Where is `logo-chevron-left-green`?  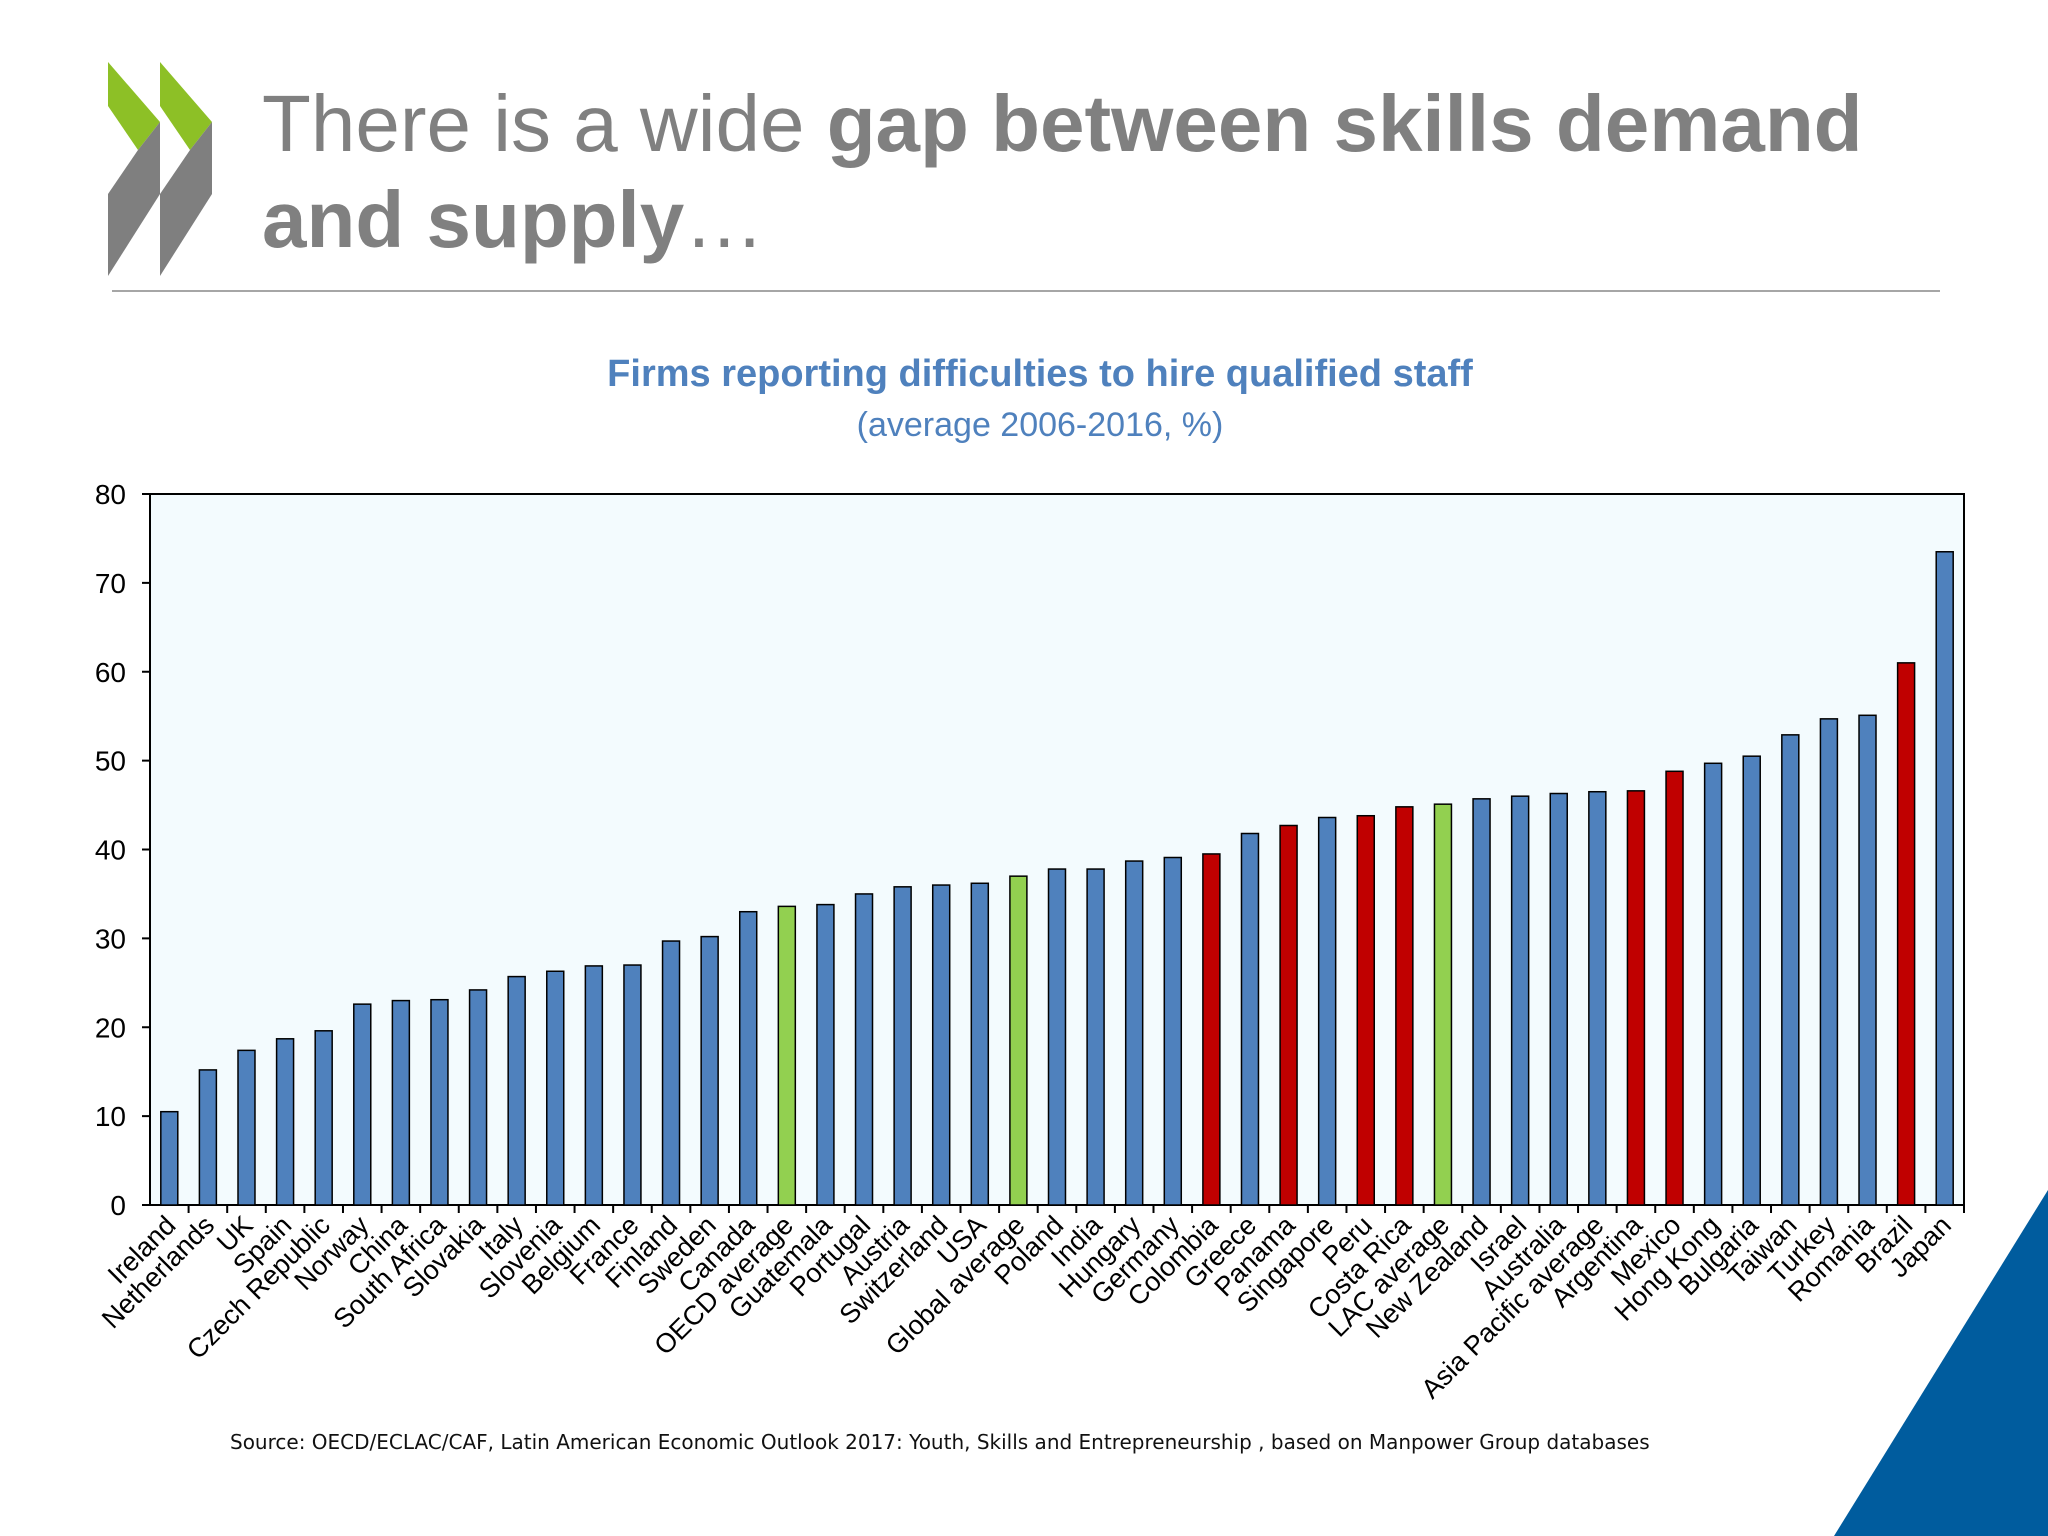
logo-chevron-left-green is located at coordinates (134, 106).